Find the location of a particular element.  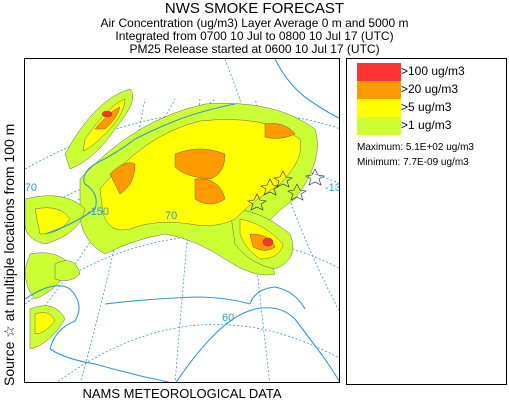

footer-data-source: NAMS METEOROLOGICAL DATA is located at coordinates (182, 393).